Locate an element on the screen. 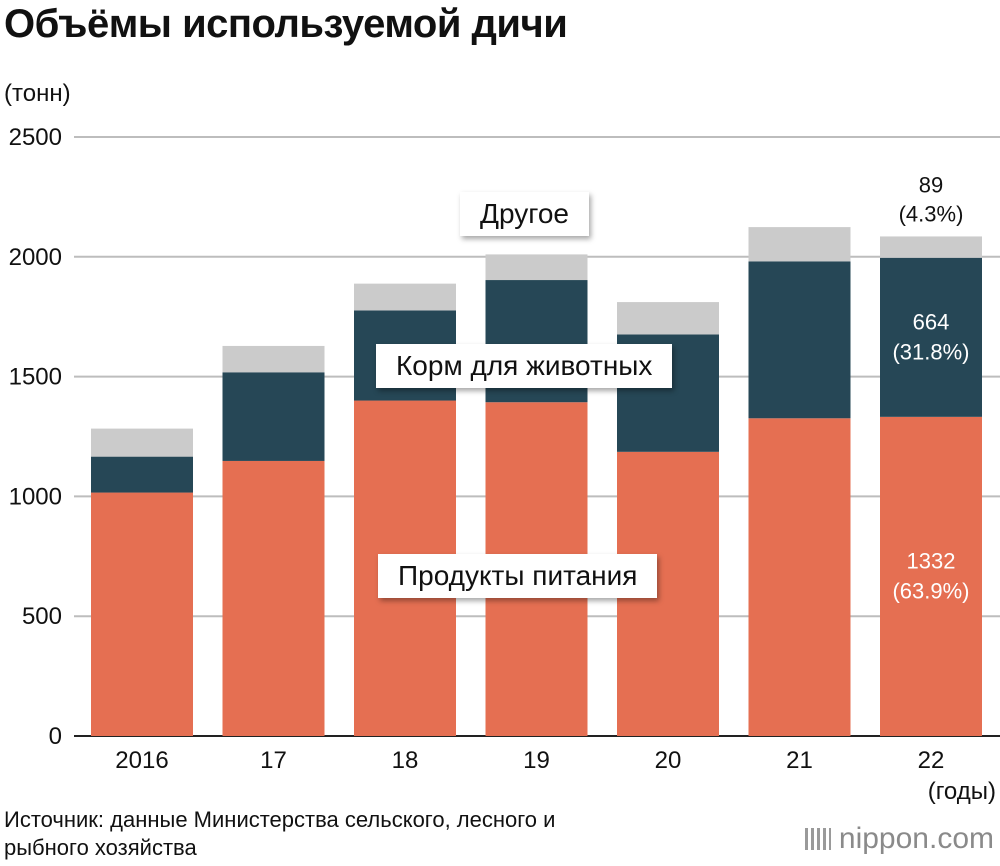 The height and width of the screenshot is (866, 1000). x-tick-label: 18 is located at coordinates (405, 760).